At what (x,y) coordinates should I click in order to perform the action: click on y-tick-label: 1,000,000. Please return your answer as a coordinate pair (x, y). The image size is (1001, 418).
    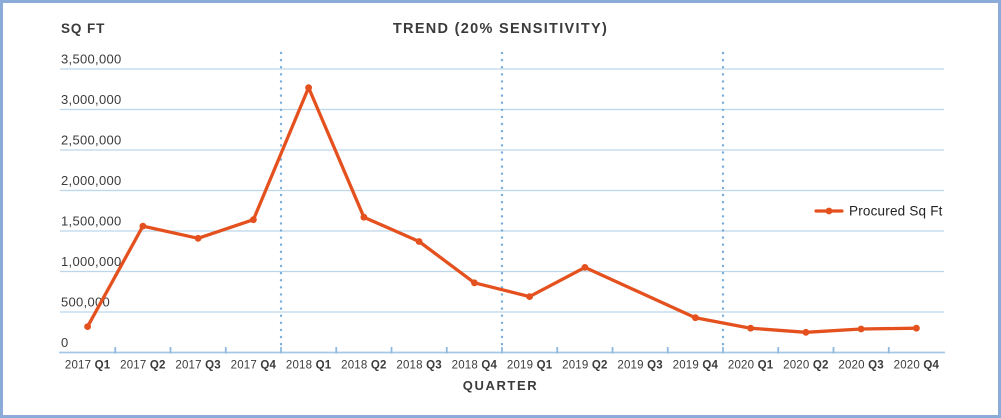
    Looking at the image, I should click on (91, 261).